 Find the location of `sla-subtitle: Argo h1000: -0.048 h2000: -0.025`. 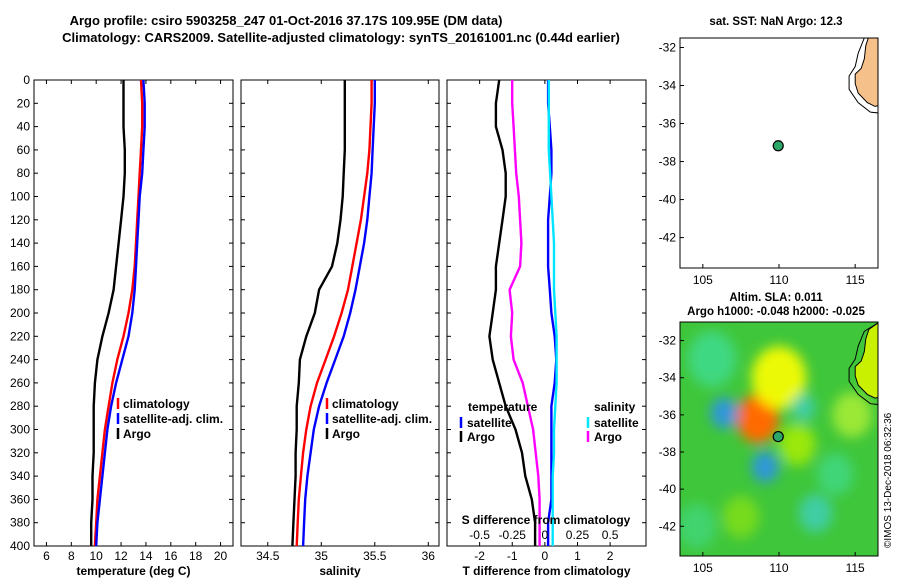

sla-subtitle: Argo h1000: -0.048 h2000: -0.025 is located at coordinates (776, 312).